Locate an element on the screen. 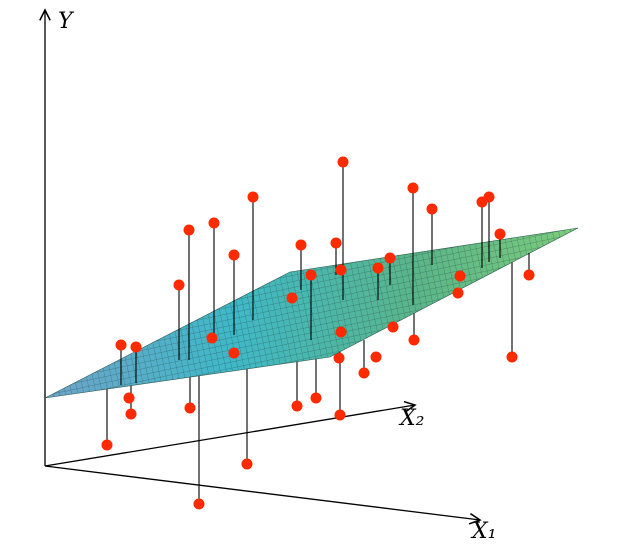  x1-axis is located at coordinates (262, 492).